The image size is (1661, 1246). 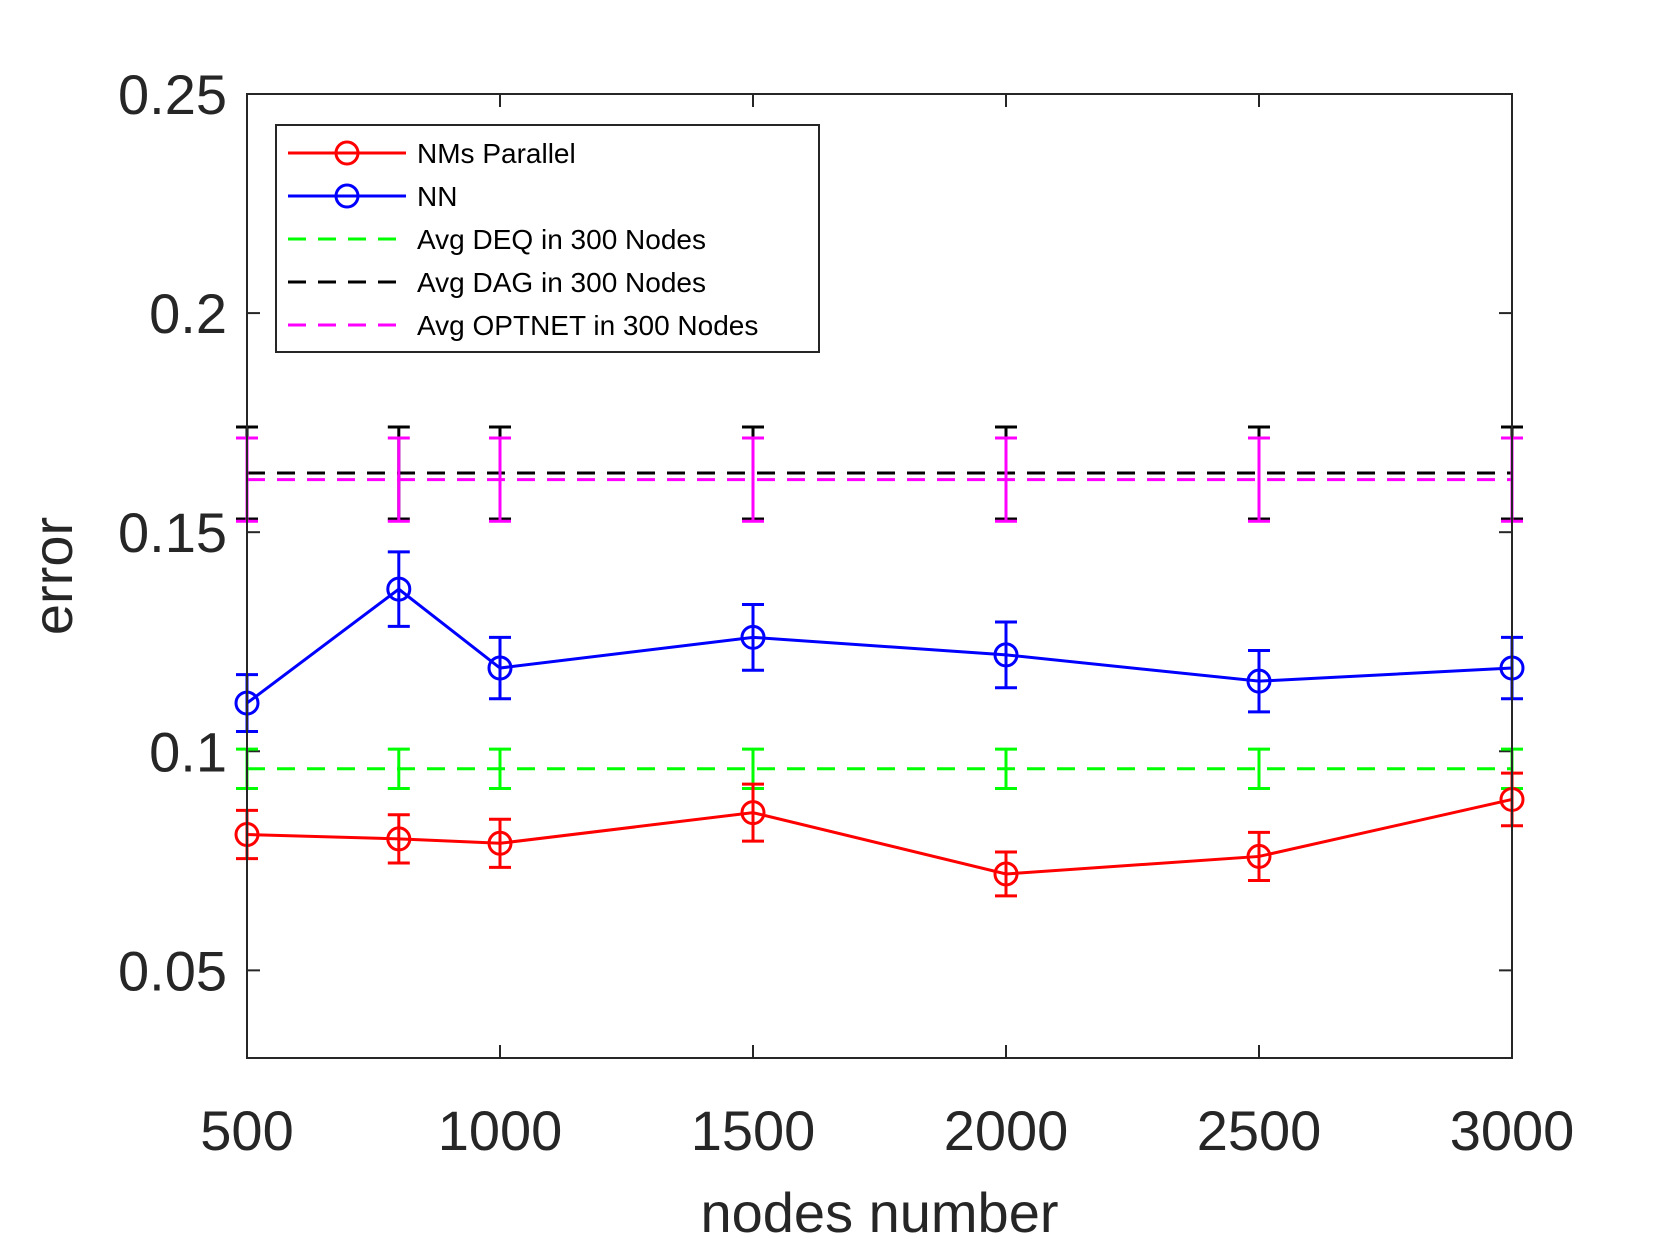 What do you see at coordinates (437, 196) in the screenshot?
I see `legend-label: NN` at bounding box center [437, 196].